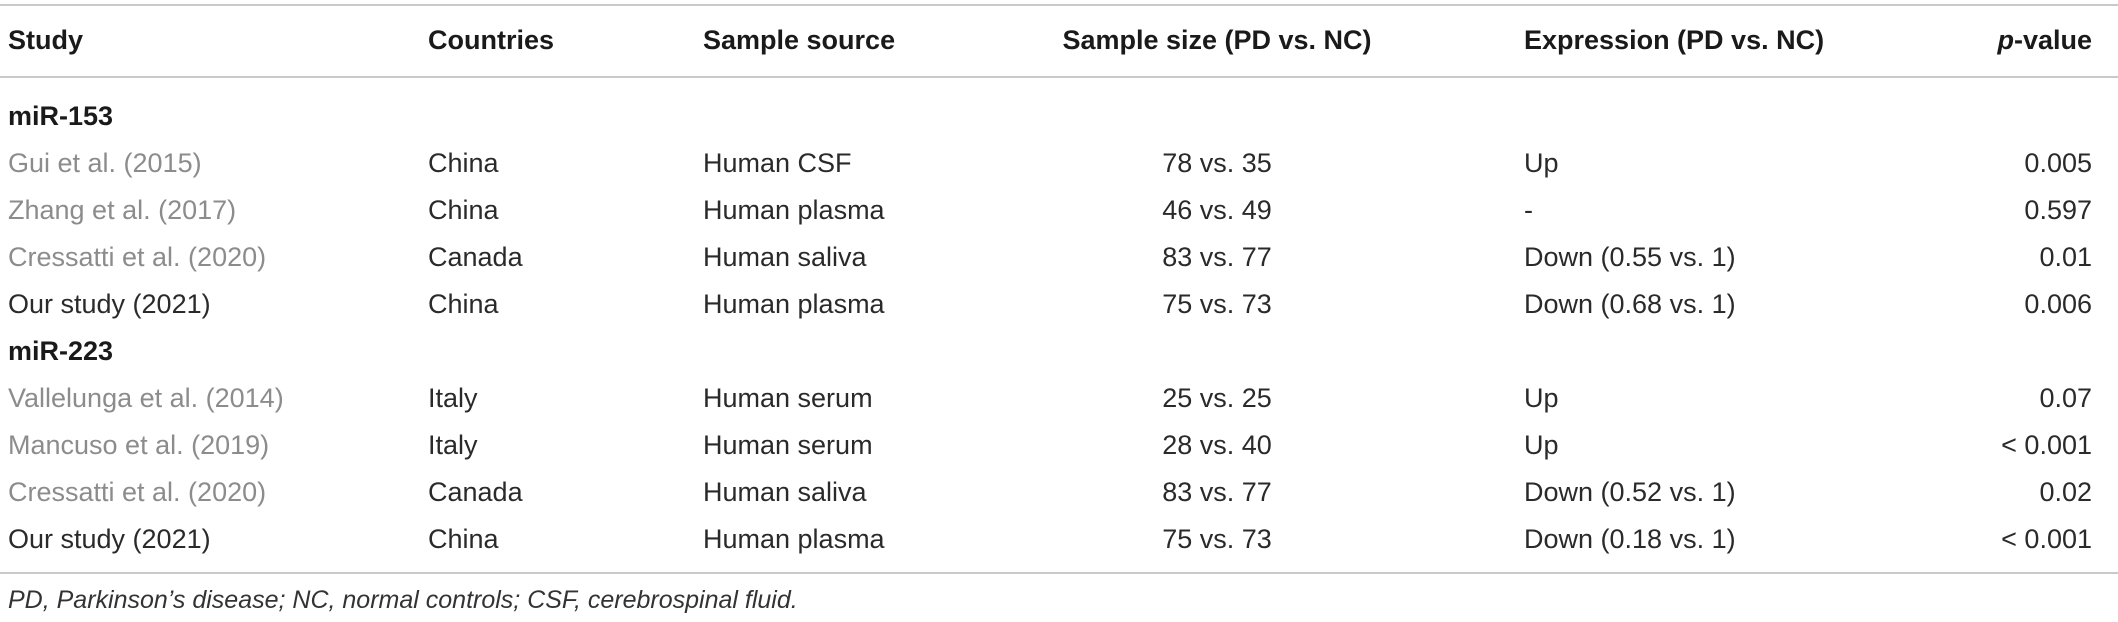 The image size is (2118, 622). I want to click on header-study: Study, so click(46, 40).